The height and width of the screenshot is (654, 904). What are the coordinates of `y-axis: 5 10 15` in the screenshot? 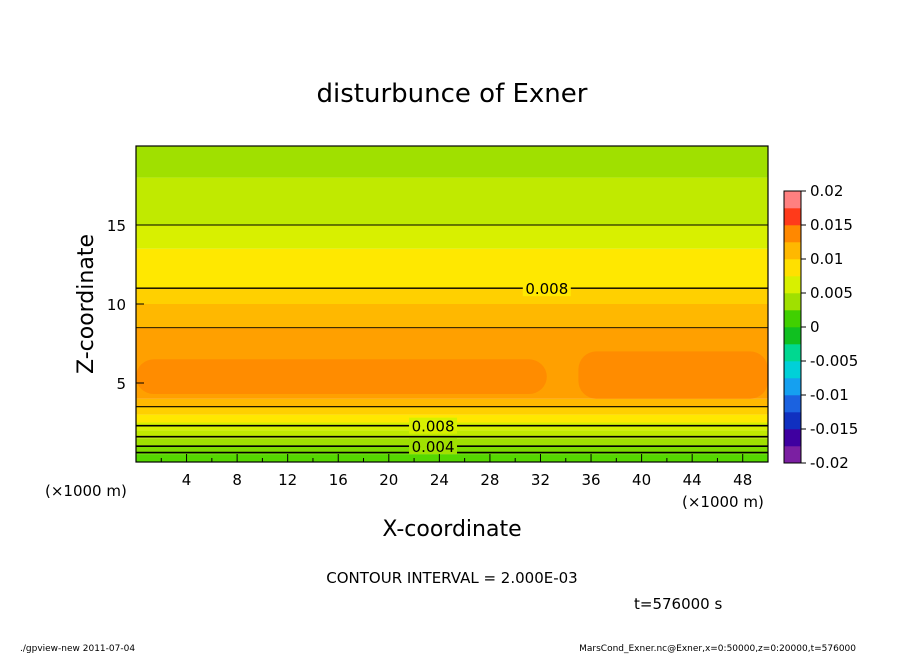 It's located at (125, 305).